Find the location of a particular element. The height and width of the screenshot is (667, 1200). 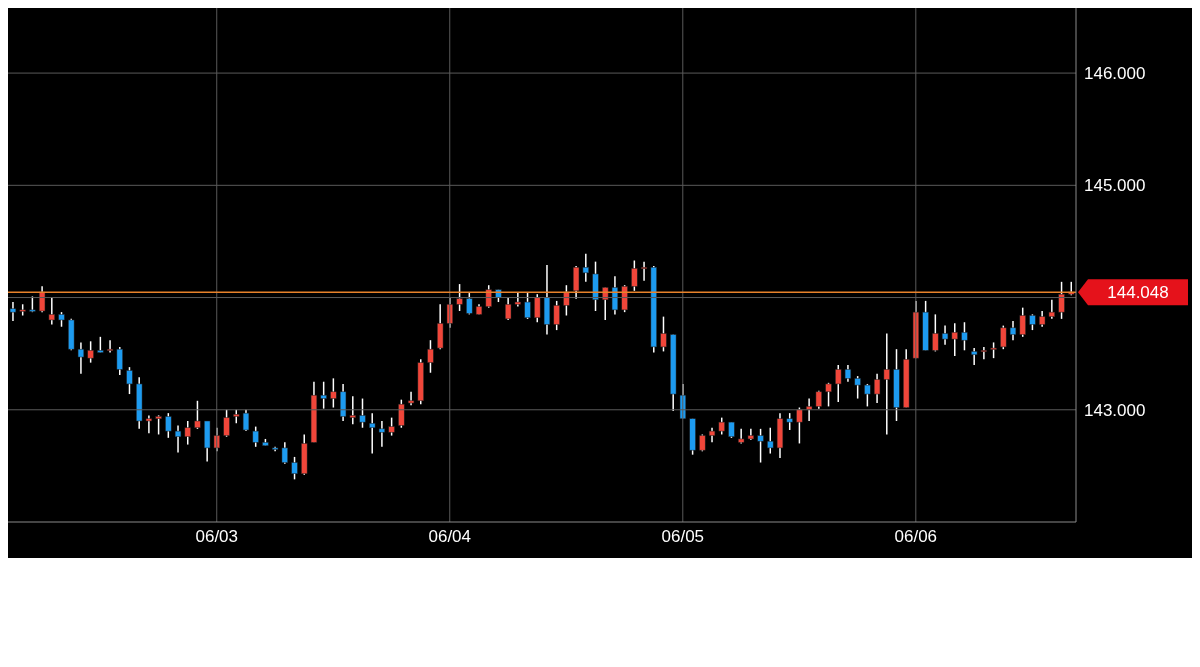

x-tick-label: 06/03 is located at coordinates (217, 537).